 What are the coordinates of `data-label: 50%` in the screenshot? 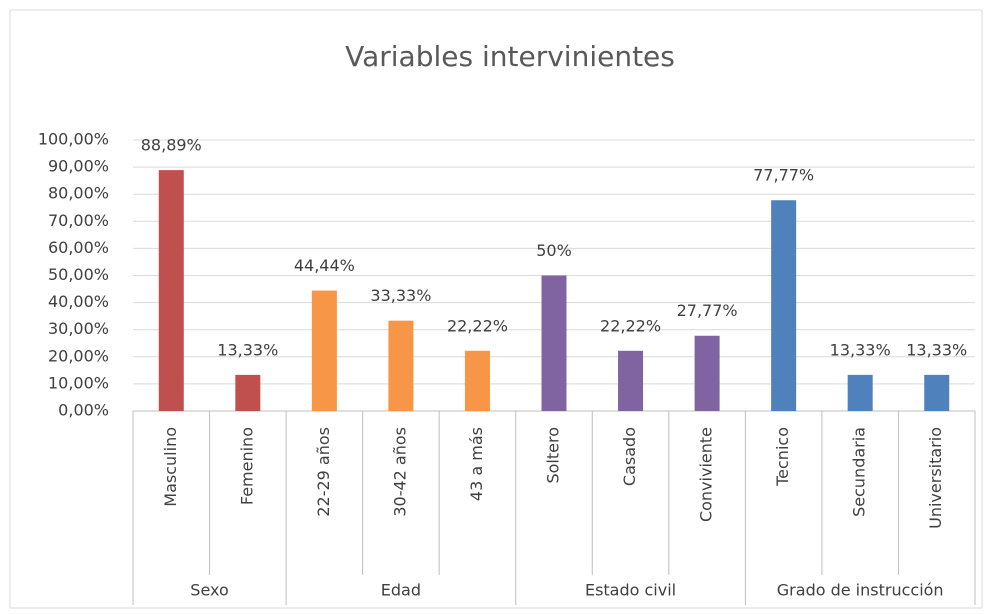 It's located at (554, 250).